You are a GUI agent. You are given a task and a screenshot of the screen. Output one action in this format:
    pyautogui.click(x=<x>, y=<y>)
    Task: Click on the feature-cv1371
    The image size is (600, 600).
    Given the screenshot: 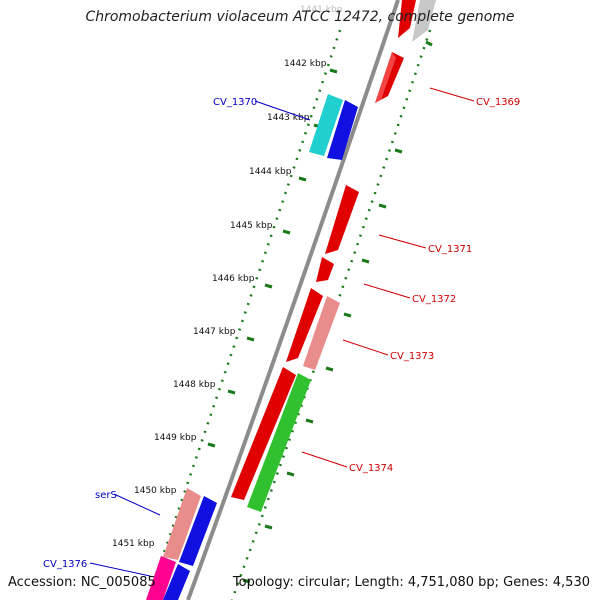 What is the action you would take?
    pyautogui.click(x=342, y=219)
    